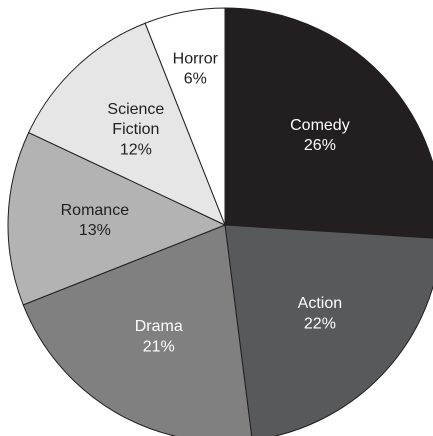 The image size is (433, 436). What do you see at coordinates (320, 303) in the screenshot?
I see `slice-label: Action` at bounding box center [320, 303].